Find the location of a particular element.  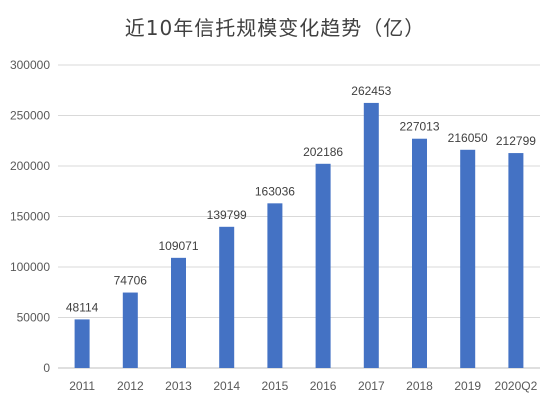

bar-2015 is located at coordinates (275, 285).